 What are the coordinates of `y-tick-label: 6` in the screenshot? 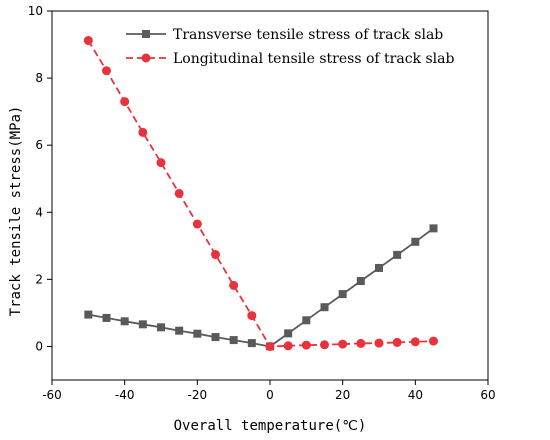 It's located at (39, 145).